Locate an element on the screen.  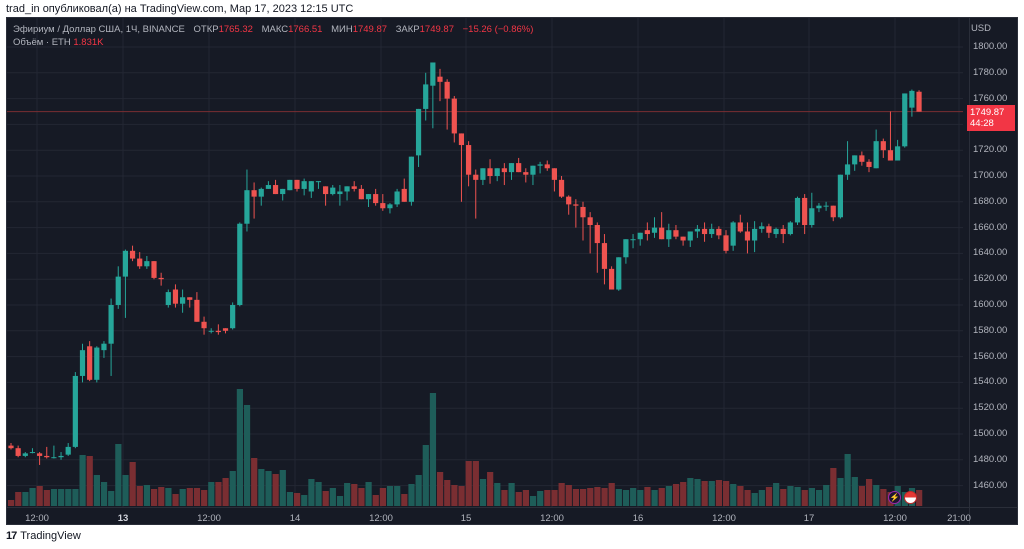
high-value: 1766.51 is located at coordinates (305, 29).